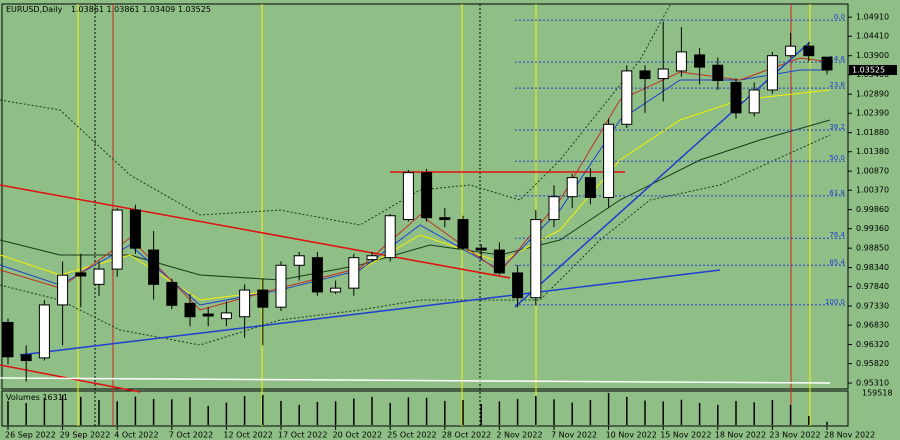  What do you see at coordinates (872, 17) in the screenshot?
I see `y-tick-label: 1.04910` at bounding box center [872, 17].